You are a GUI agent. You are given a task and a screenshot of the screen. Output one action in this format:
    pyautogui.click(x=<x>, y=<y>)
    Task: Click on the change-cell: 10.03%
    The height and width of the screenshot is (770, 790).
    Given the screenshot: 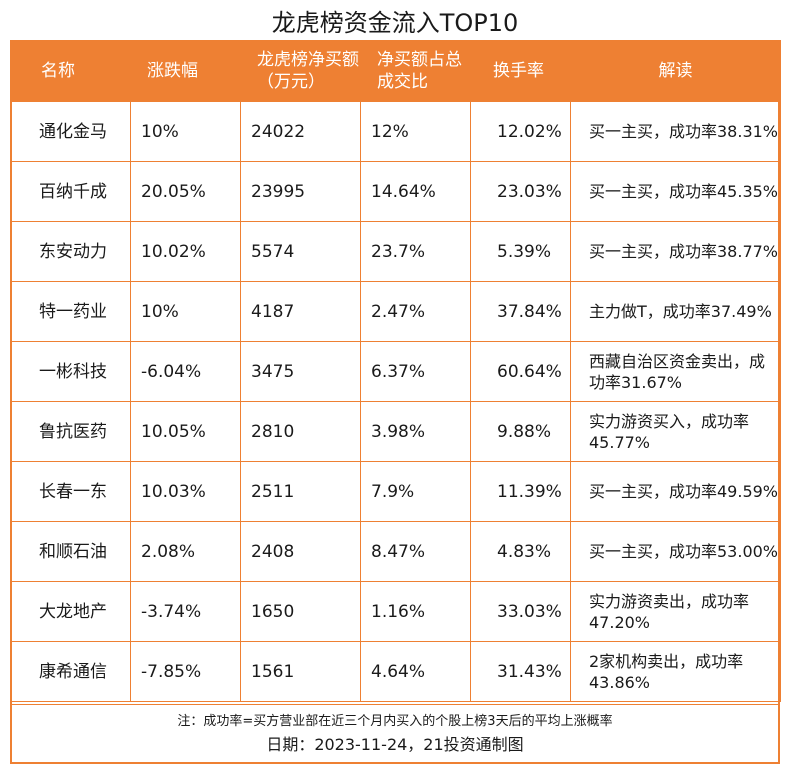 What is the action you would take?
    pyautogui.click(x=185, y=491)
    